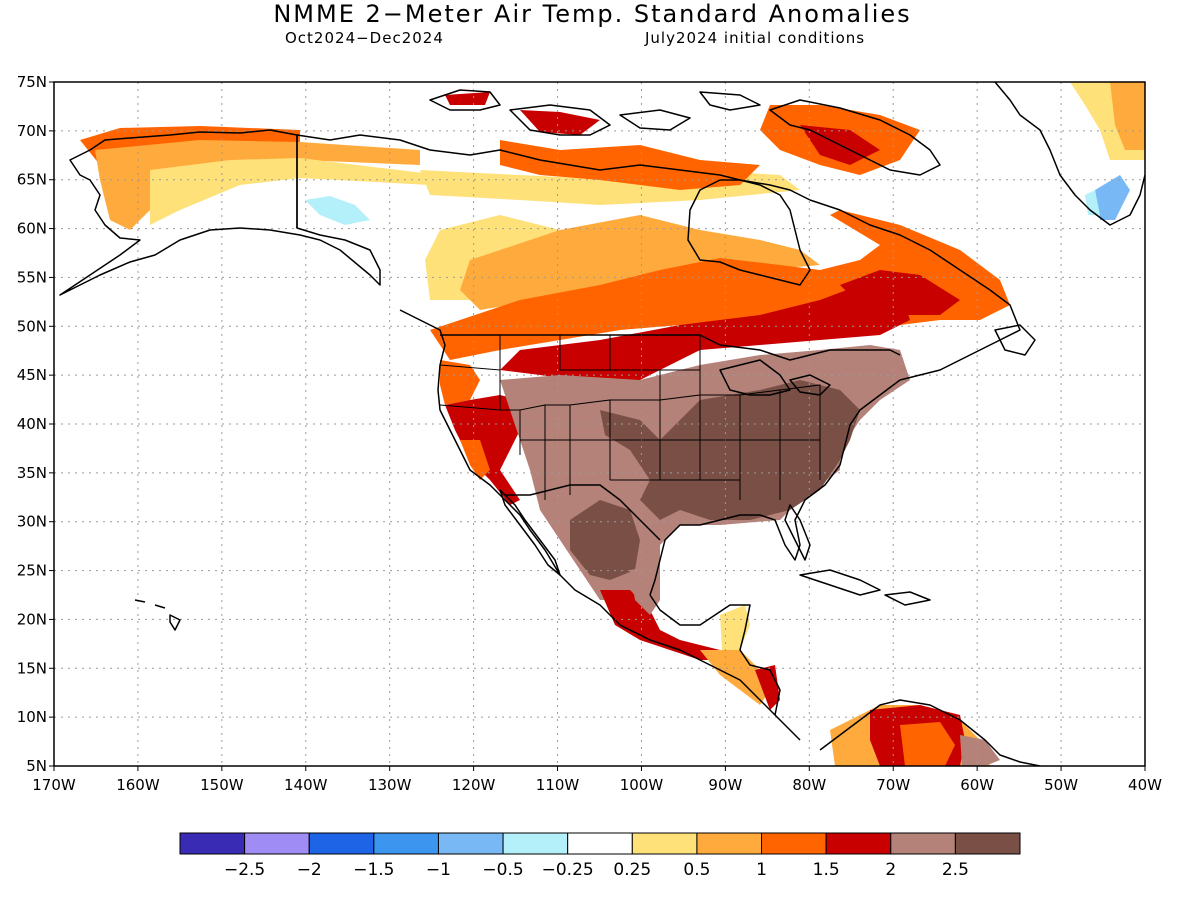 This screenshot has height=900, width=1200. I want to click on hudson-bay-coast, so click(749, 232).